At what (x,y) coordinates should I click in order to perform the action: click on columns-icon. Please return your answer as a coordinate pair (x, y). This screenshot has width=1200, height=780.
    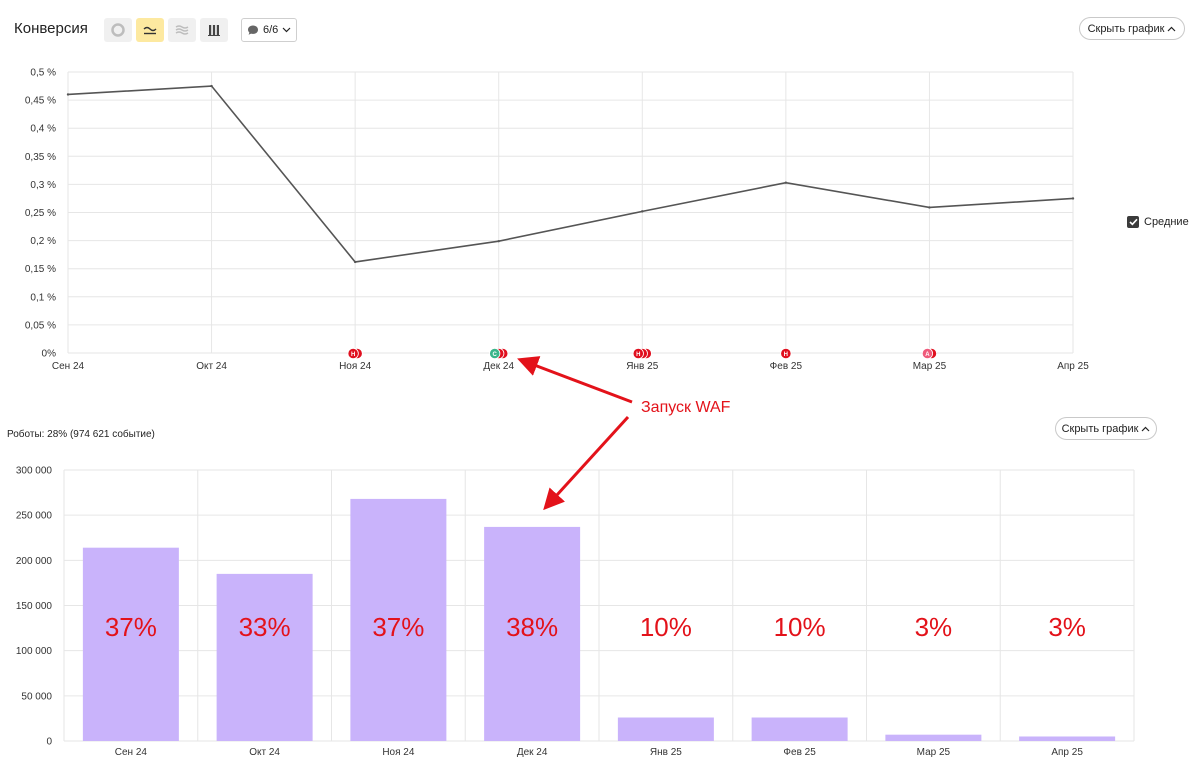
    Looking at the image, I should click on (214, 30).